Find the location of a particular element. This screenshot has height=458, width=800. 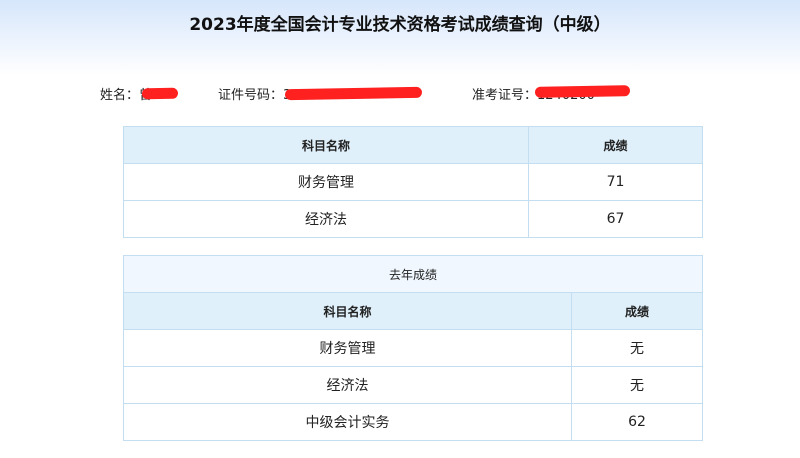

score: 62 is located at coordinates (637, 422).